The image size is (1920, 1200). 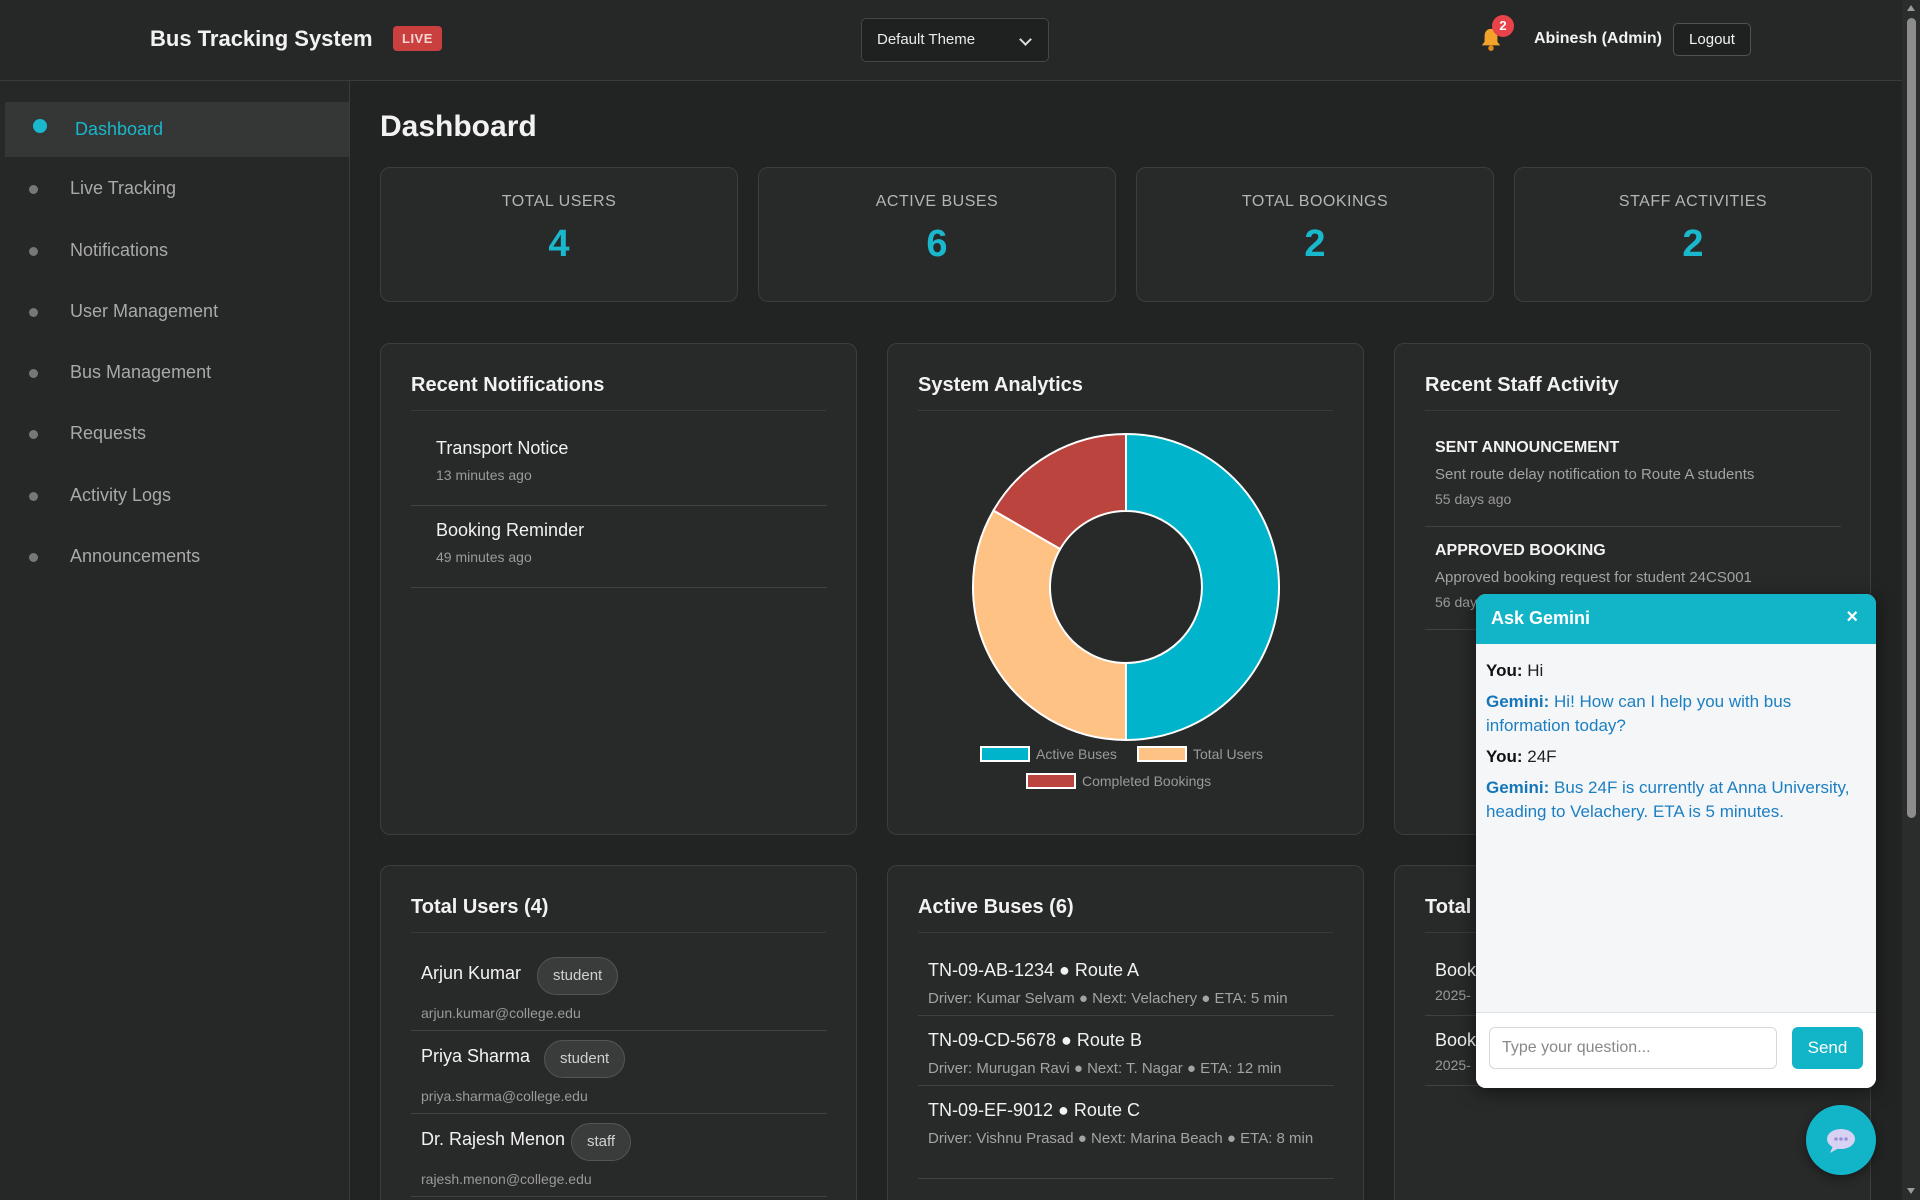 I want to click on sidebar-item-user-management: User Management, so click(x=177, y=311).